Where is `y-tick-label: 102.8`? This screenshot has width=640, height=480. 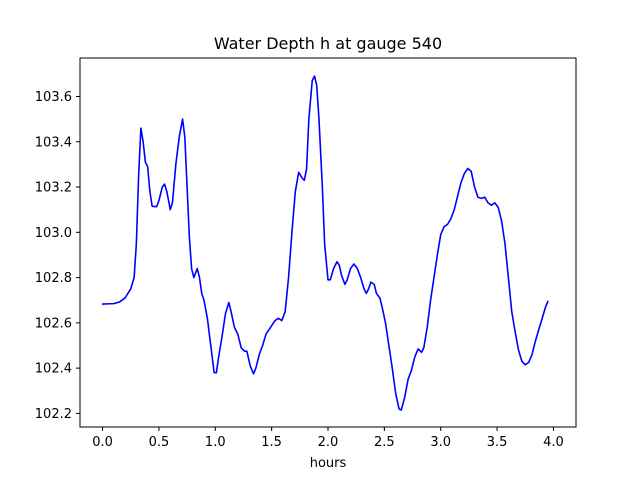 y-tick-label: 102.8 is located at coordinates (53, 278).